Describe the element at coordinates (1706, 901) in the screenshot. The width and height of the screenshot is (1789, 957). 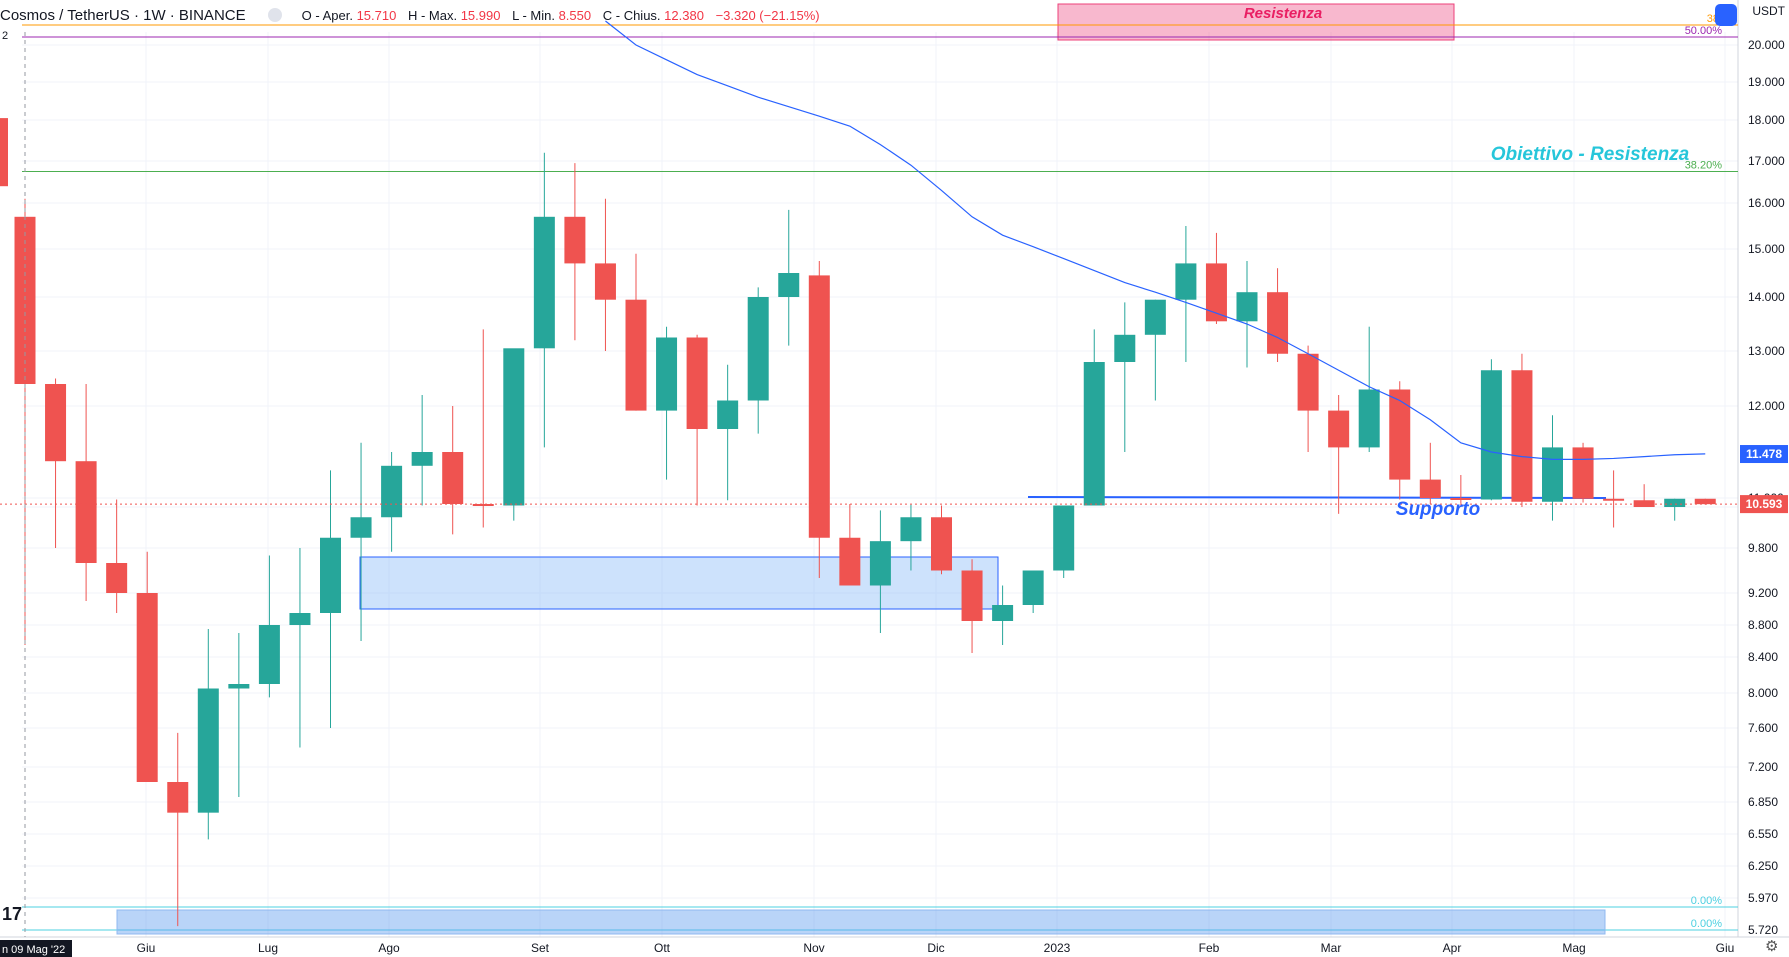
I see `level-label-fib-0: 0.00%` at that location.